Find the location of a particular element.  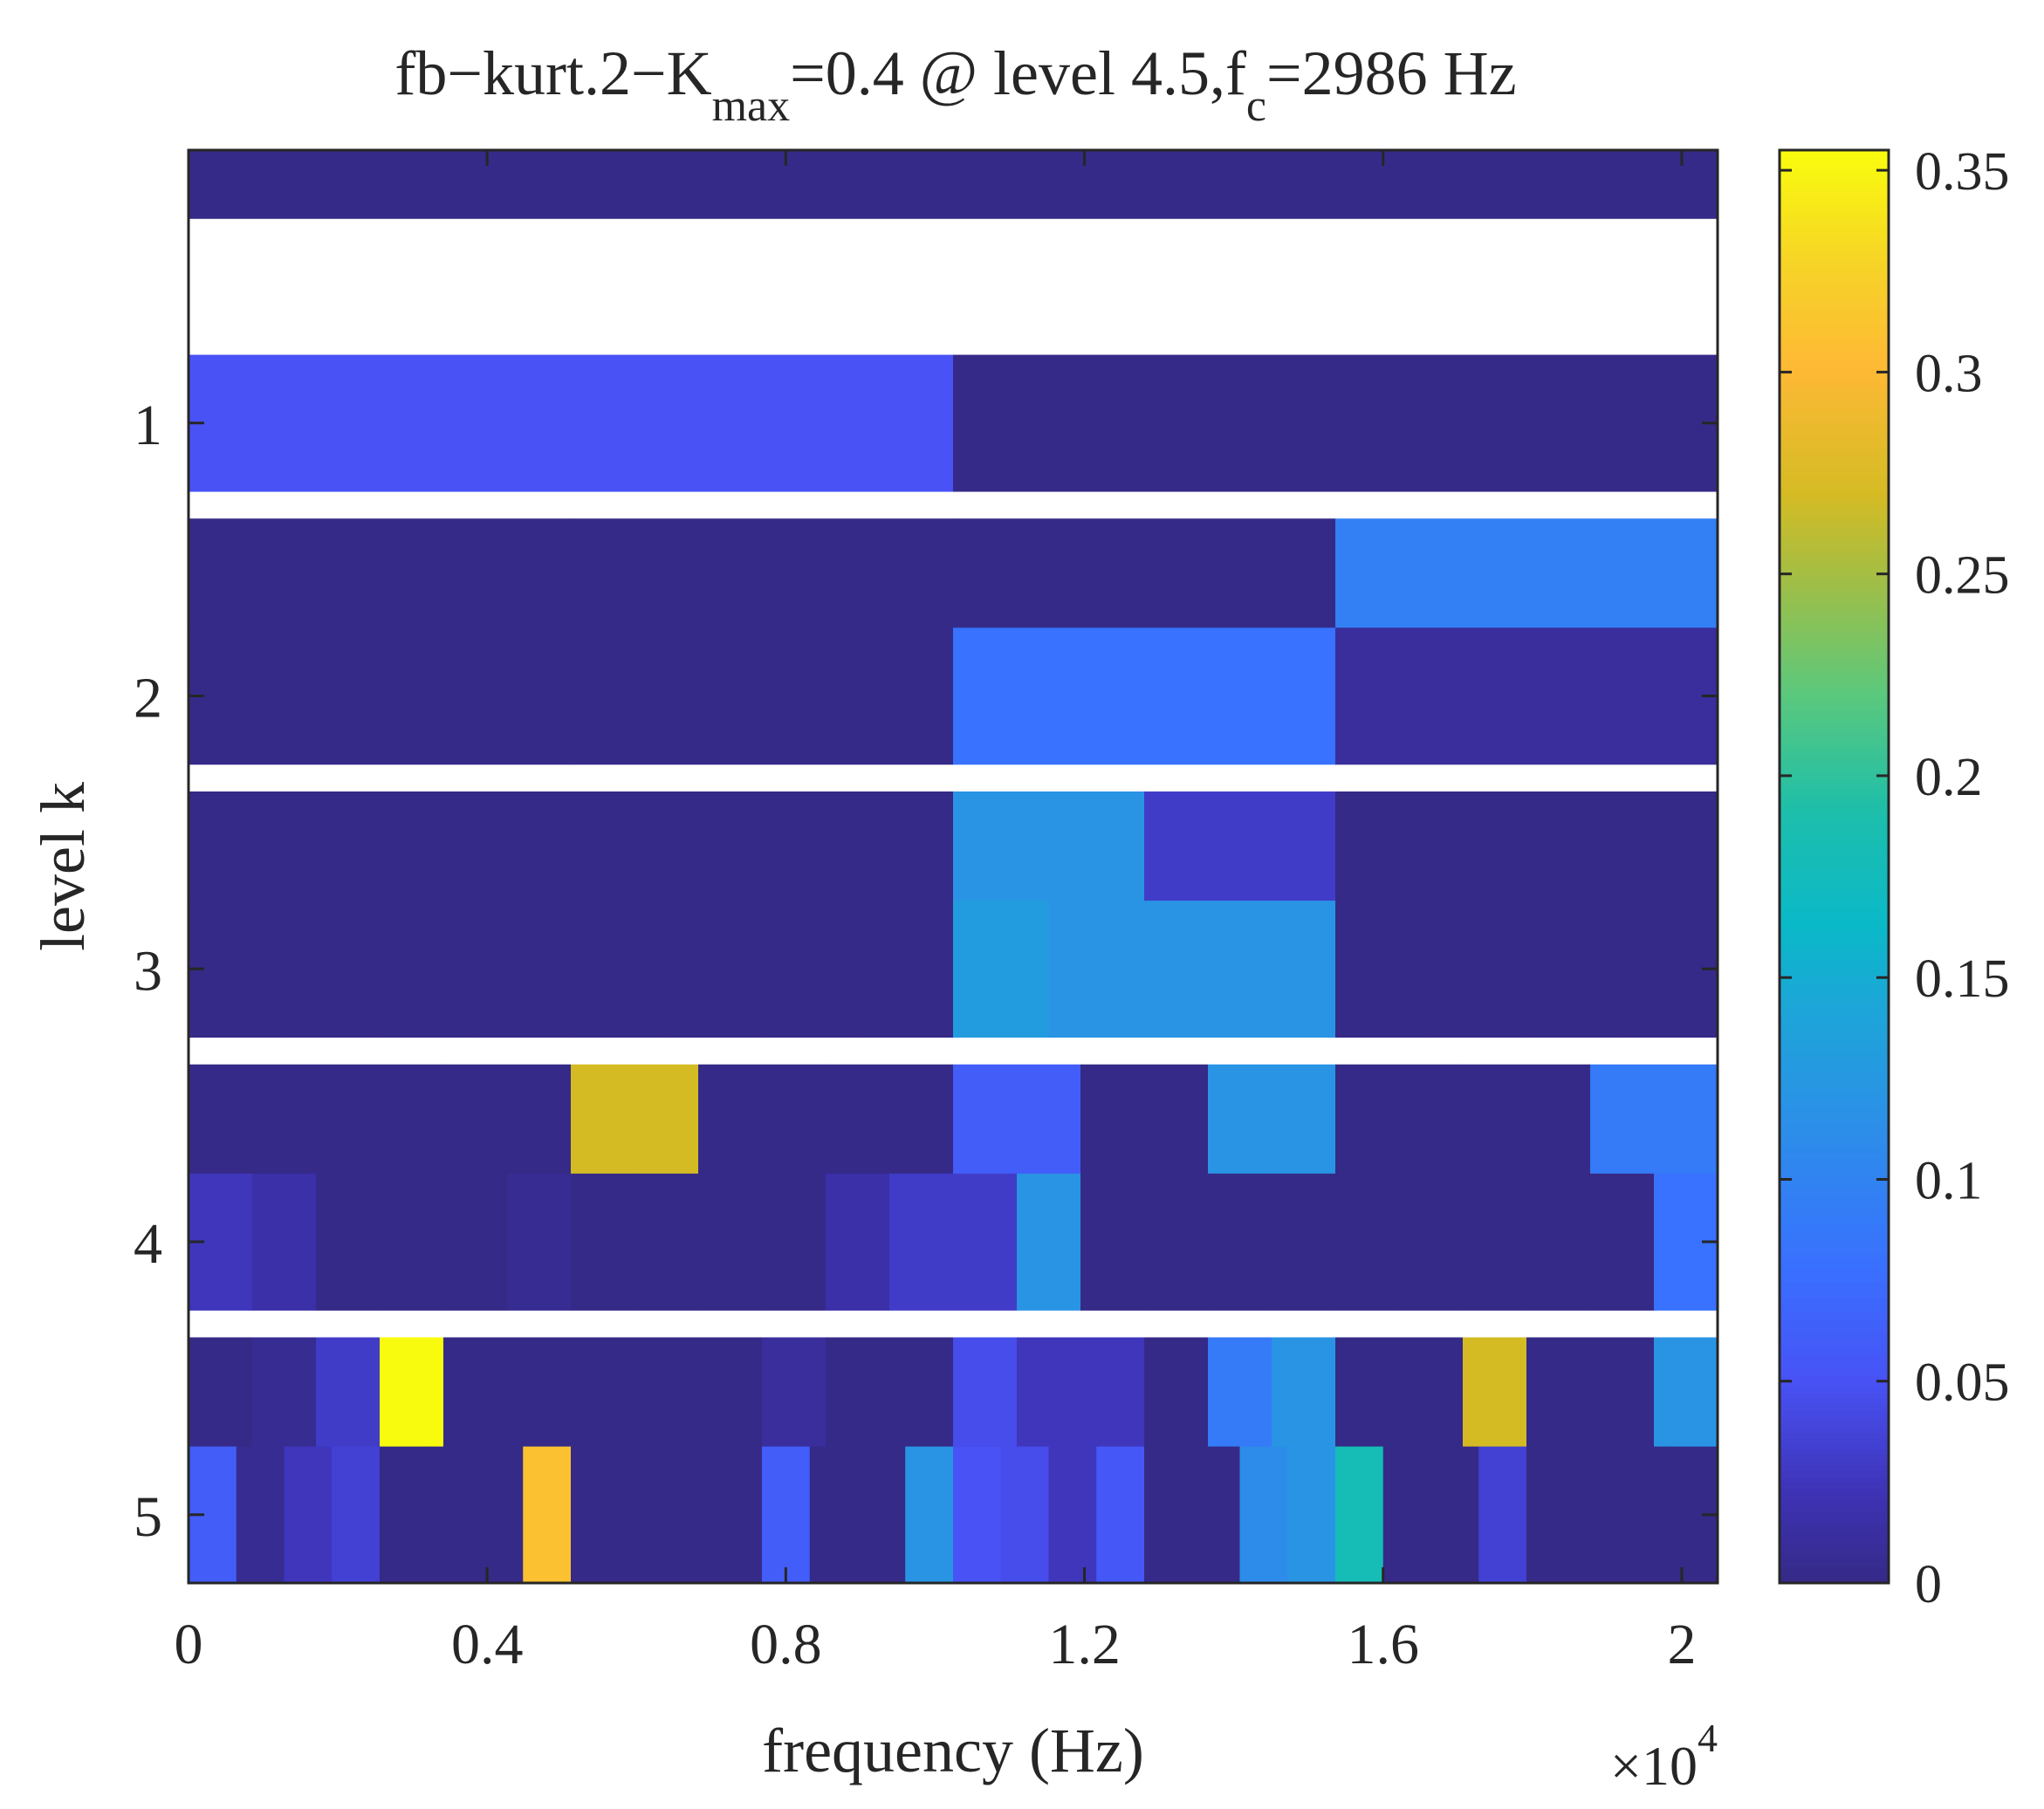

y-axis-label: level k is located at coordinates (63, 866).